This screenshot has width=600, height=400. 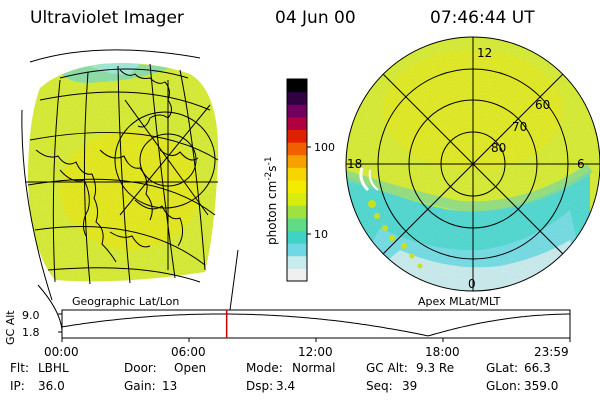 What do you see at coordinates (387, 368) in the screenshot?
I see `status-label: GC Alt:` at bounding box center [387, 368].